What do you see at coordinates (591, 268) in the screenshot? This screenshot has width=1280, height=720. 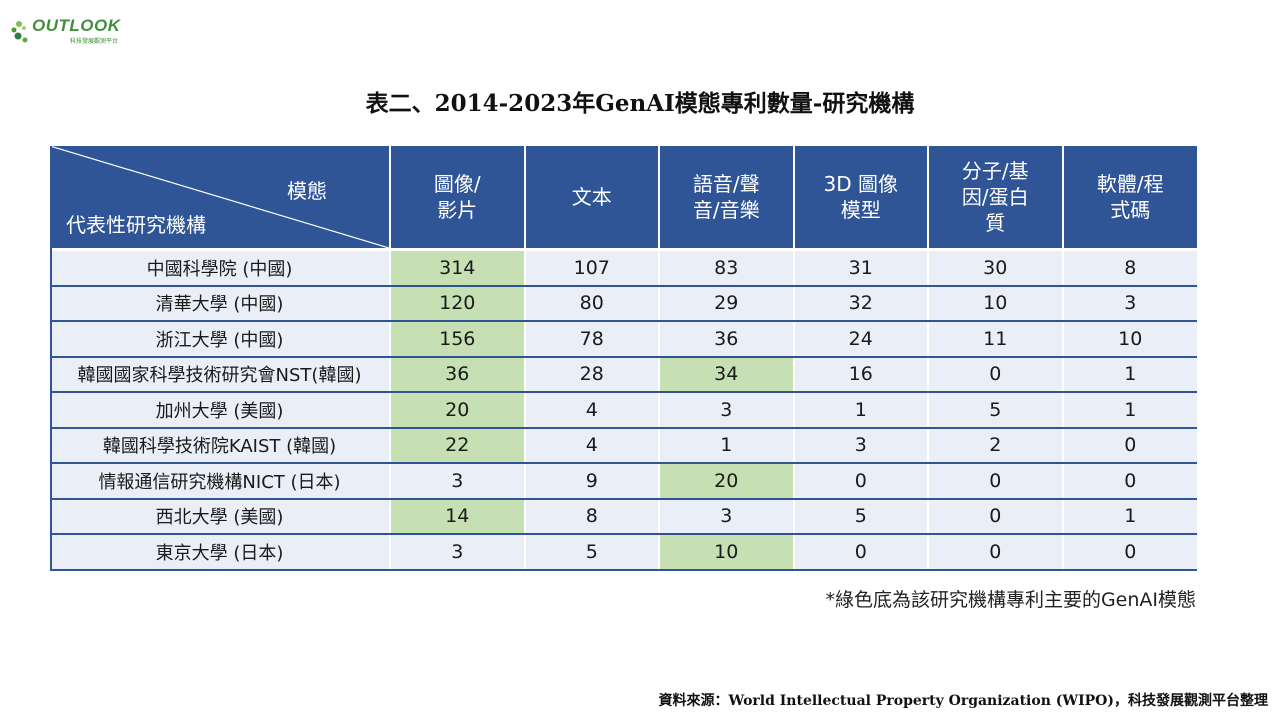 I see `value-cell: 107` at bounding box center [591, 268].